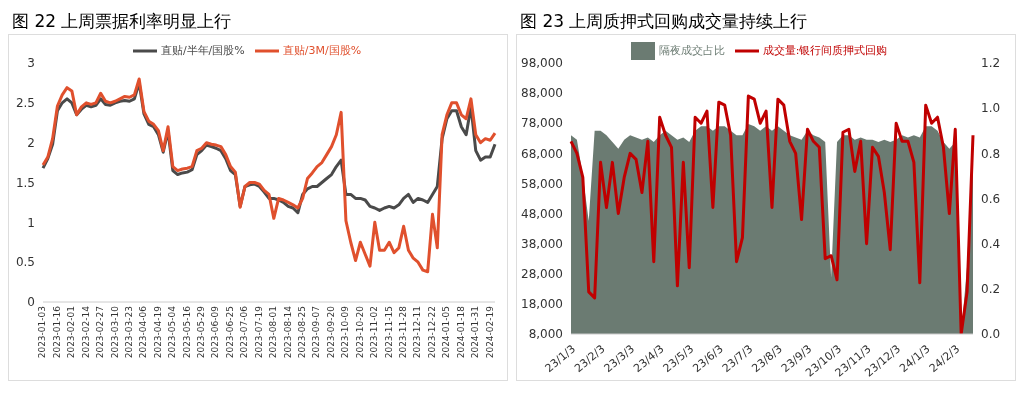 This screenshot has height=397, width=1024. Describe the element at coordinates (25, 103) in the screenshot. I see `y-tick-label: 2.5` at that location.